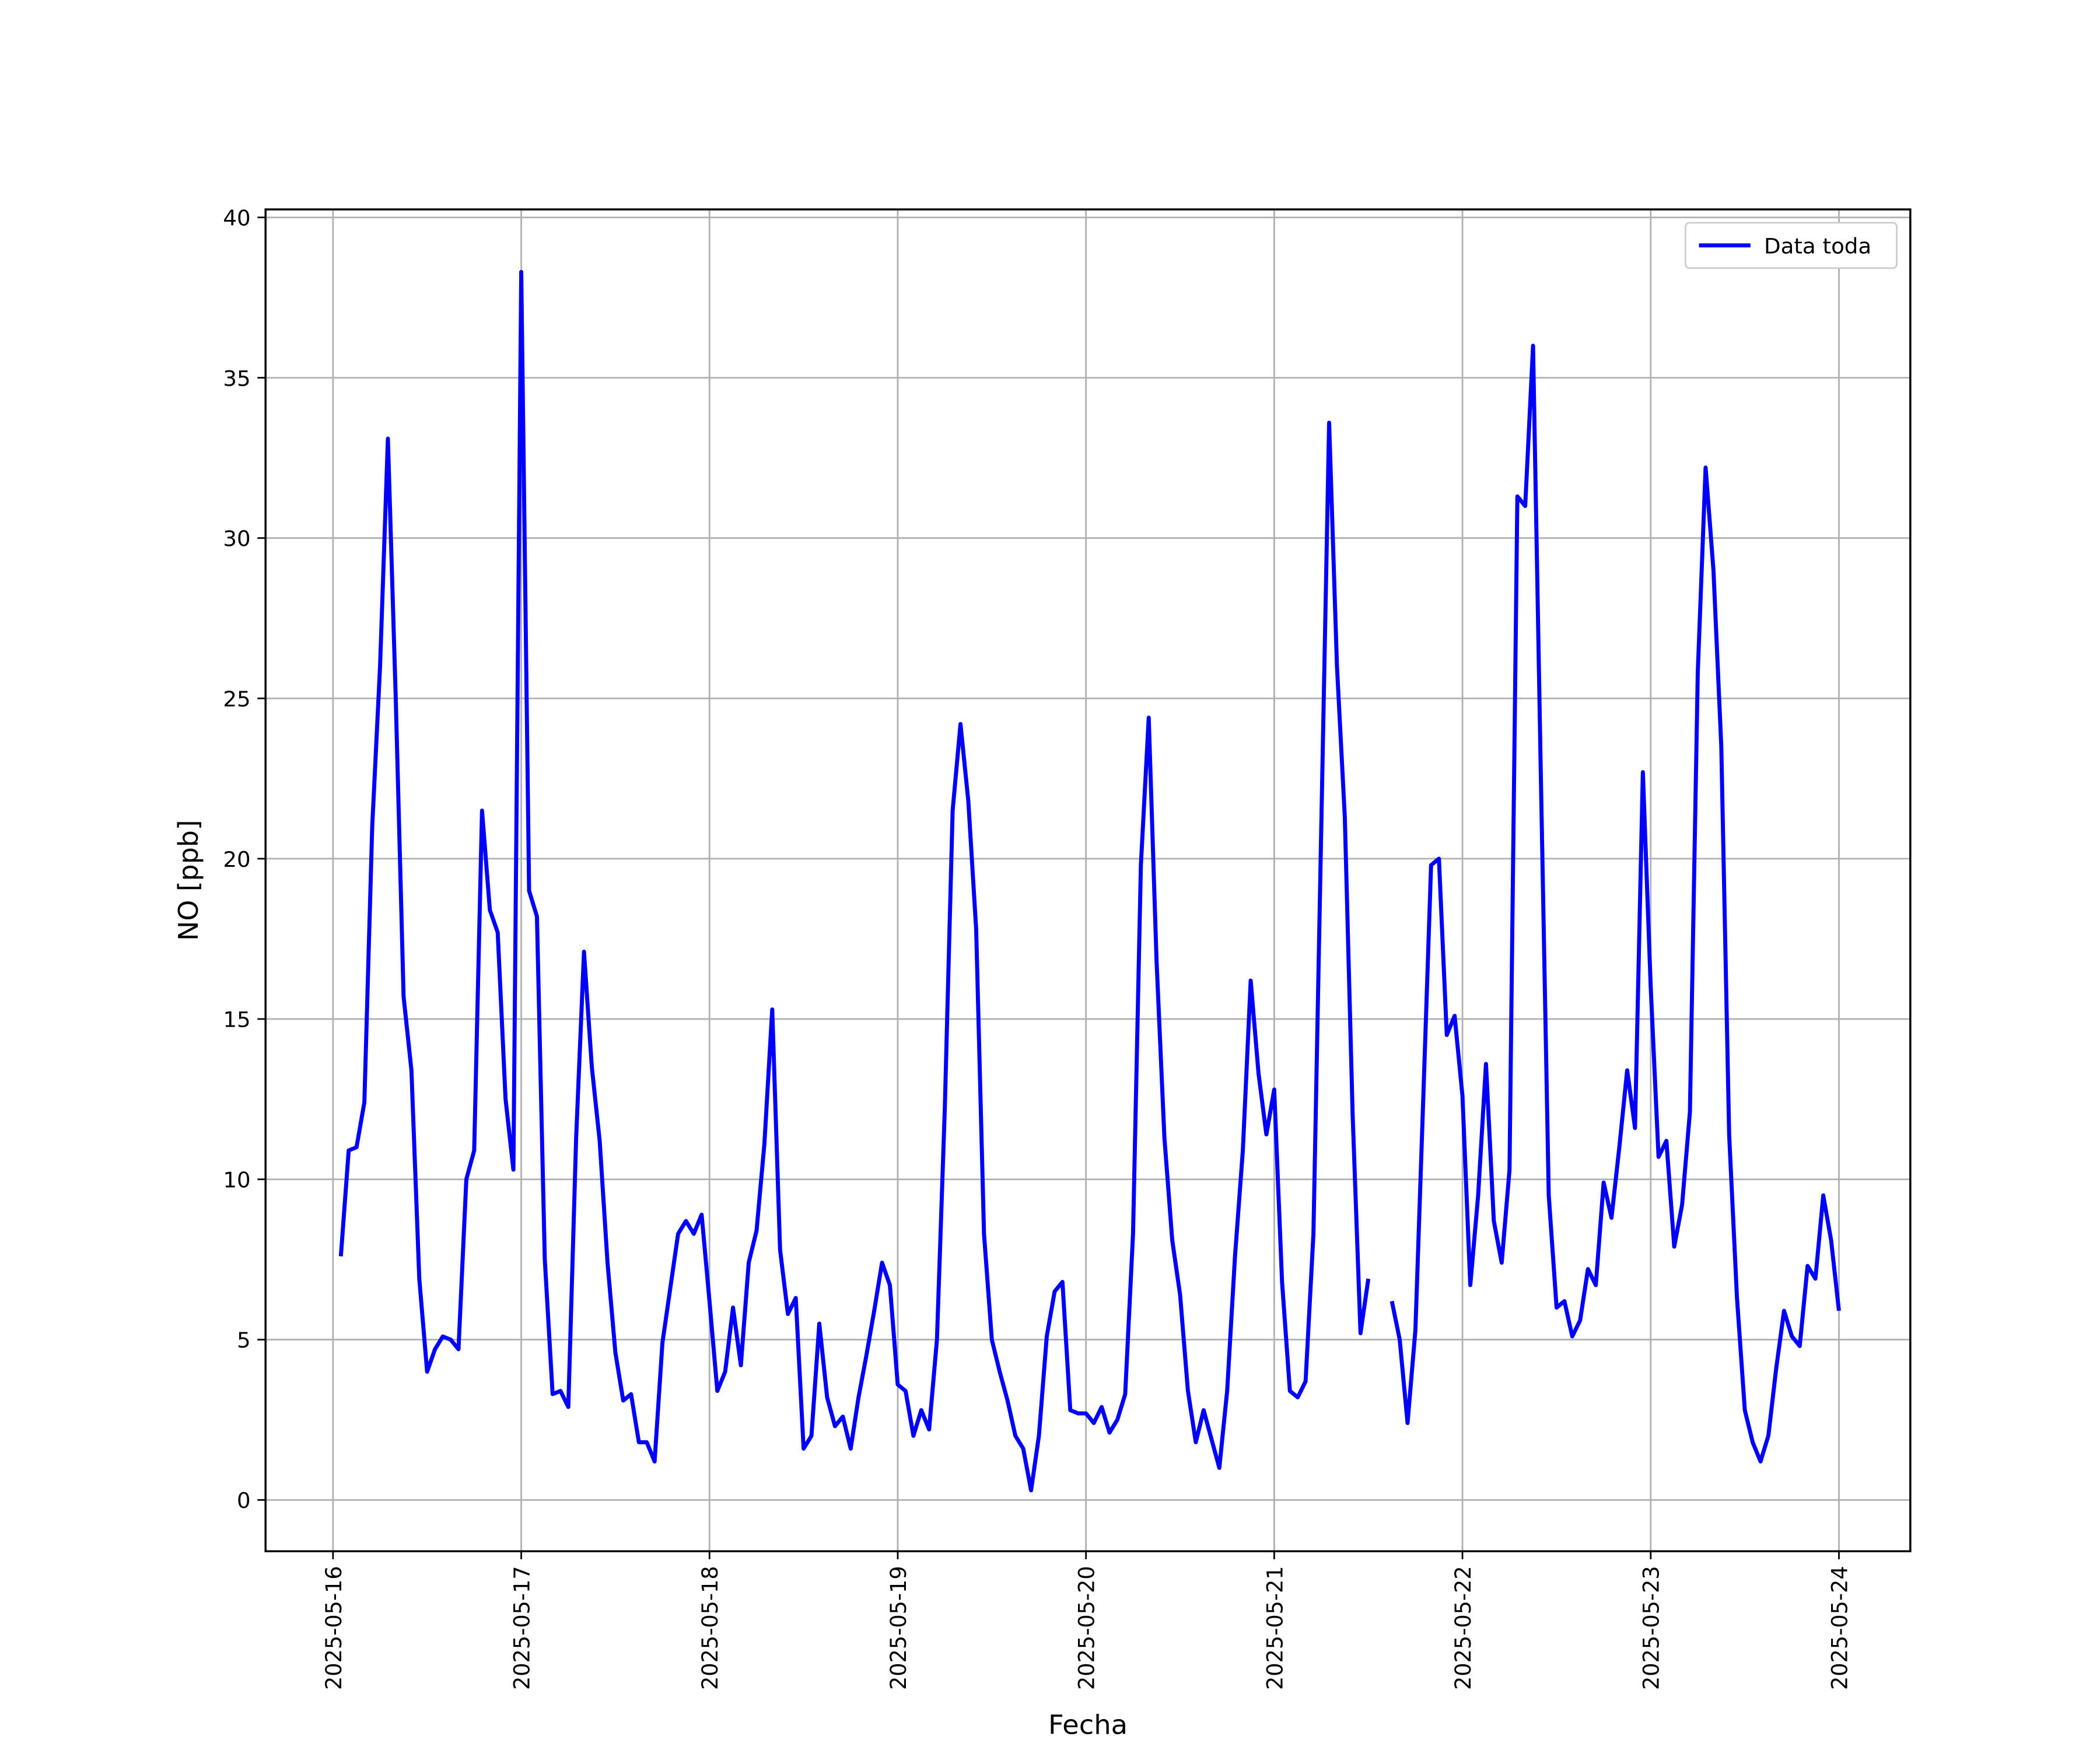  I want to click on y-tick-label: 0, so click(244, 1500).